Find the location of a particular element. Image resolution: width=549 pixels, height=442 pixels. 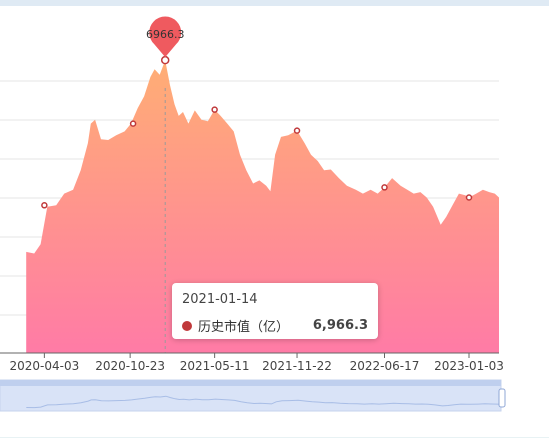

peak-label: 6966.3 is located at coordinates (165, 34).